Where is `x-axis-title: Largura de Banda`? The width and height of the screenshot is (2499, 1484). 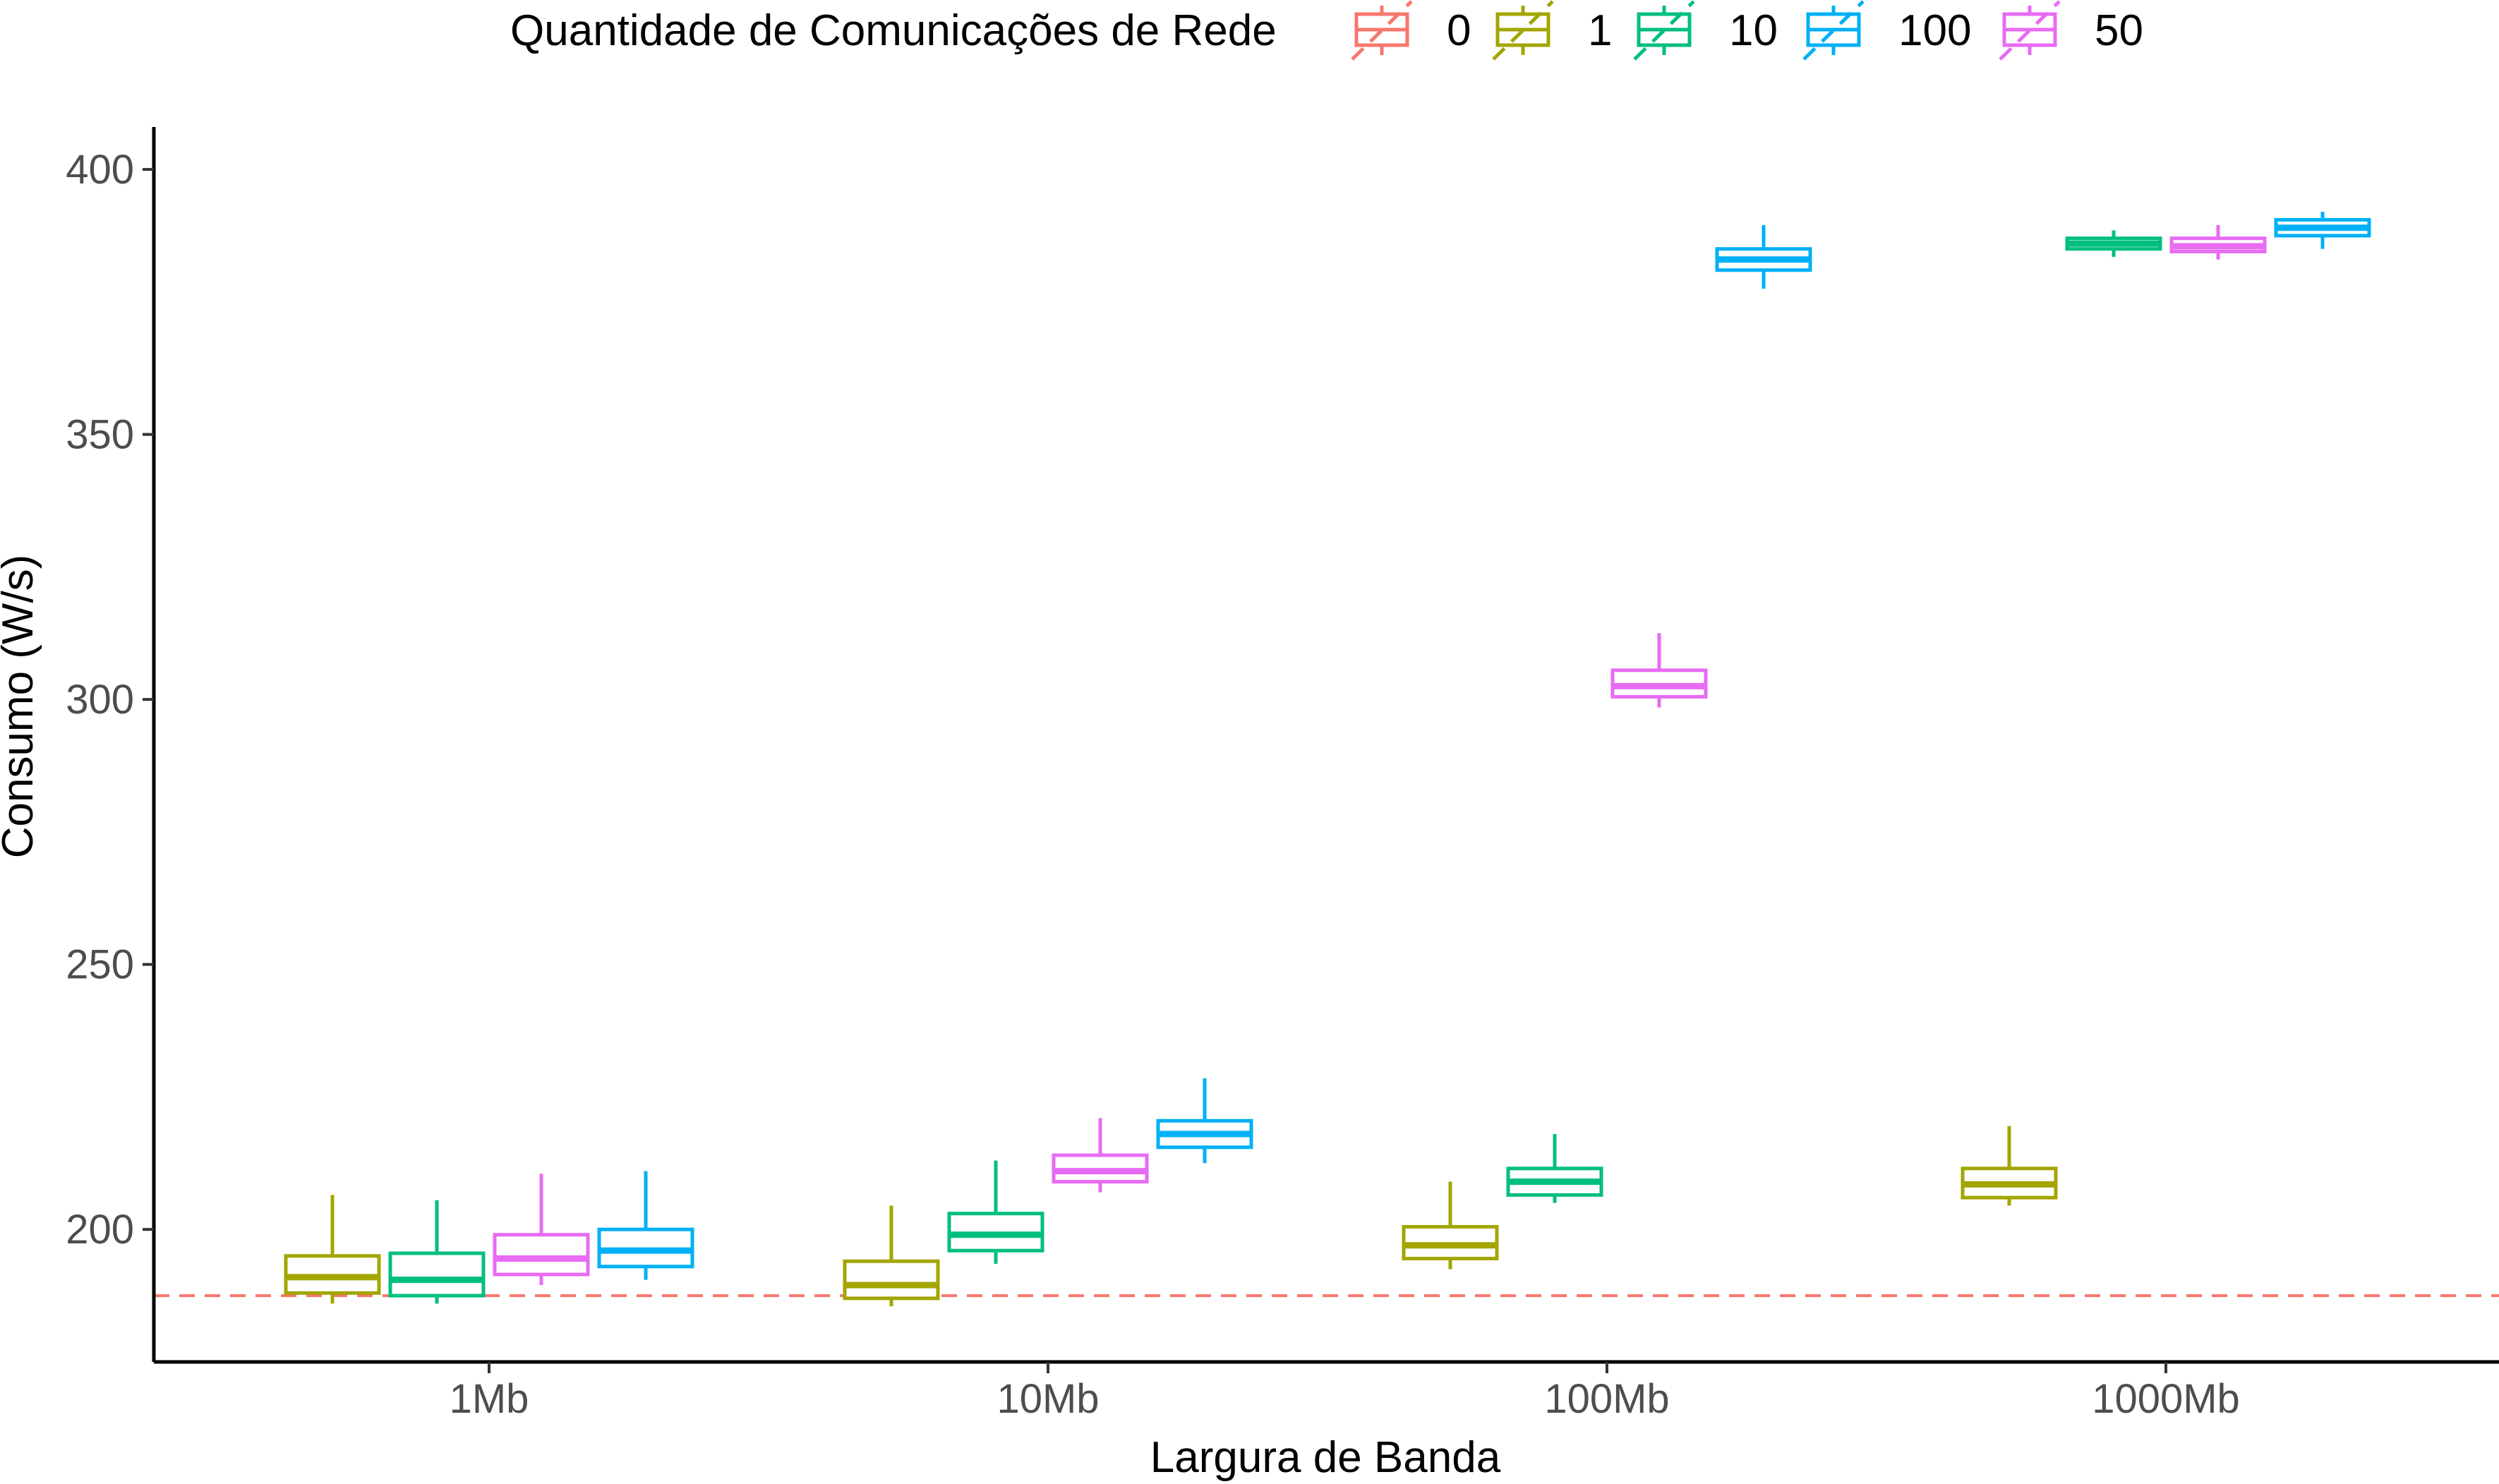
x-axis-title: Largura de Banda is located at coordinates (1325, 1457).